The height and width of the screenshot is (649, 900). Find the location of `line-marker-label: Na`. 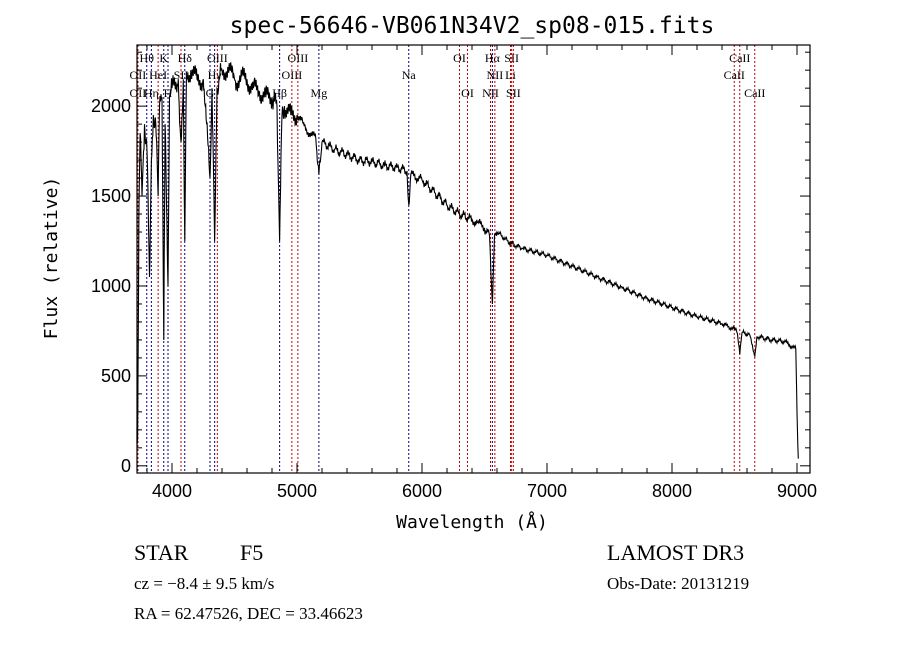

line-marker-label: Na is located at coordinates (409, 75).